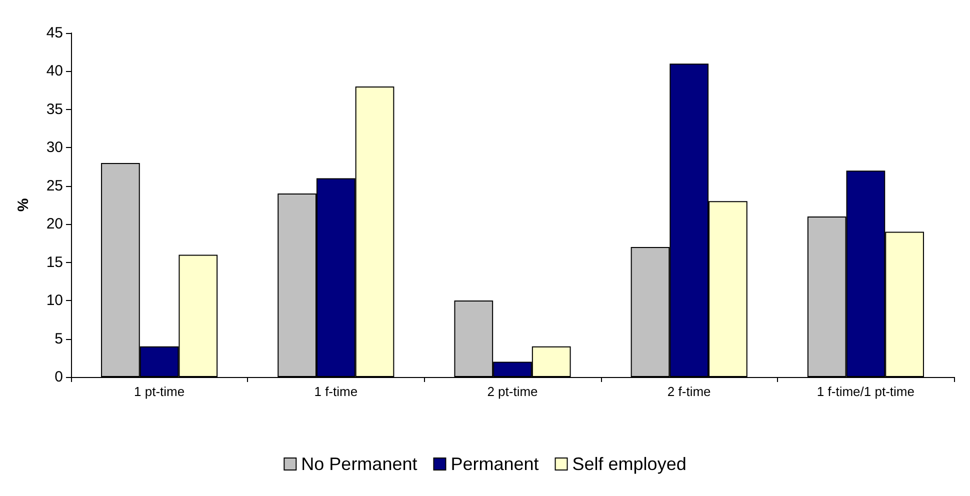  Describe the element at coordinates (54, 147) in the screenshot. I see `y-tick-label: 30` at that location.